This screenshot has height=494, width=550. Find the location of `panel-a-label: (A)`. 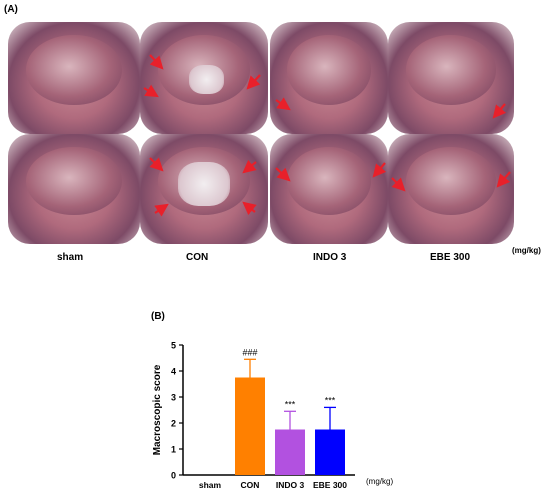

panel-a-label: (A) is located at coordinates (11, 9).